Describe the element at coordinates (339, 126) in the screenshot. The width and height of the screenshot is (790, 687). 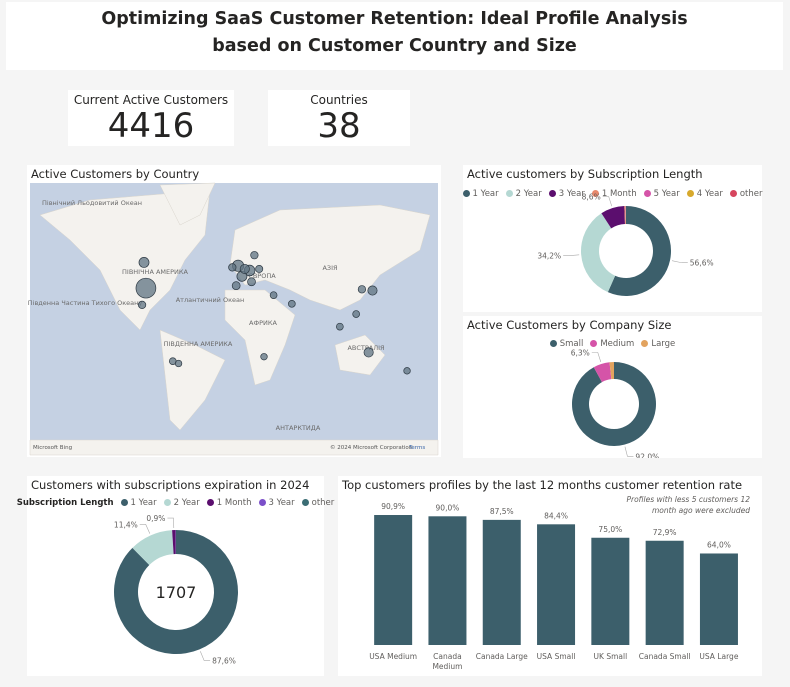
I see `kpi-value: 38` at that location.